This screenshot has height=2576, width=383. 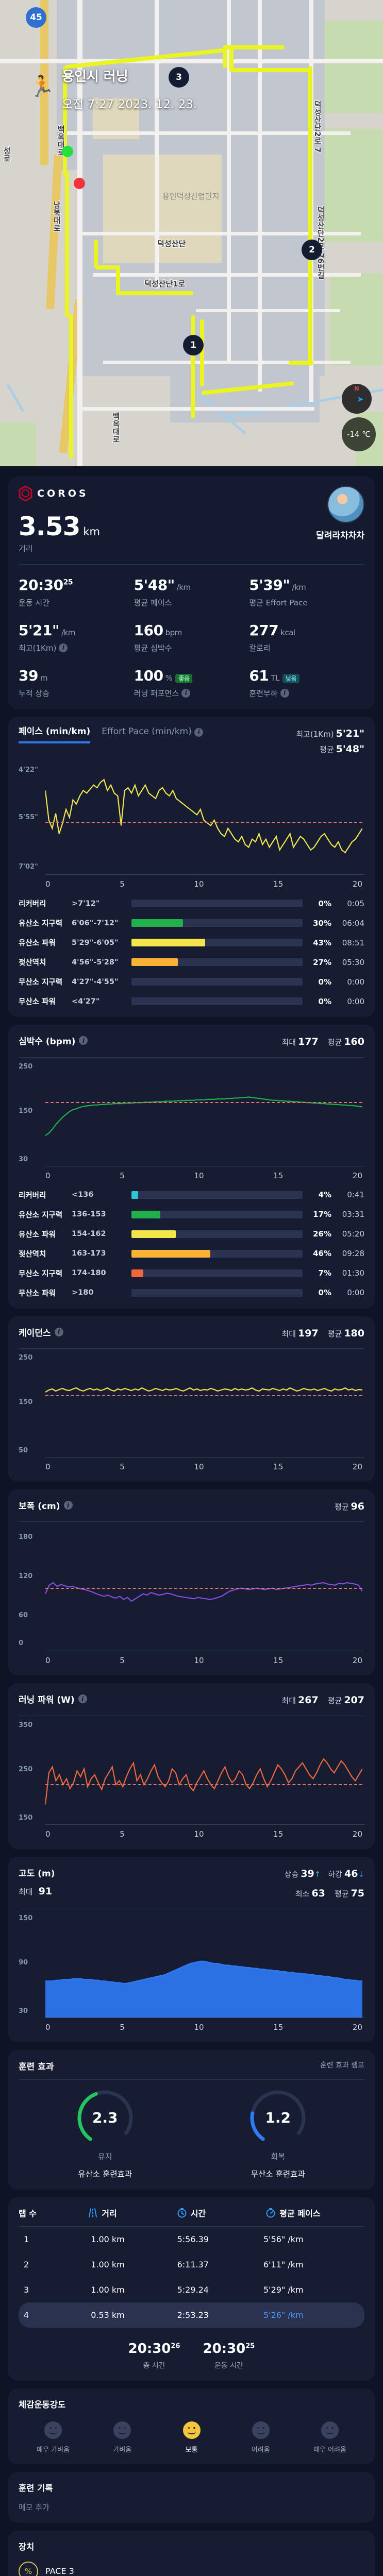 What do you see at coordinates (41, 1332) in the screenshot?
I see `cadence-title: 케이던스 i` at bounding box center [41, 1332].